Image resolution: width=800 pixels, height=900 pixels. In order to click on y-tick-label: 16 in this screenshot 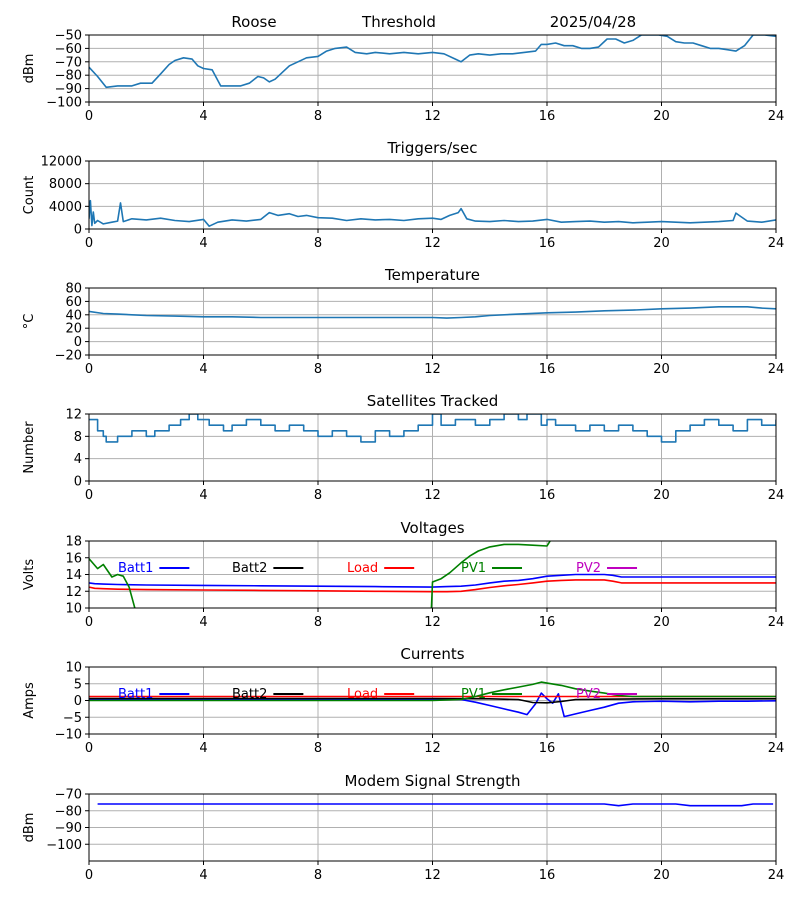, I will do `click(73, 558)`.